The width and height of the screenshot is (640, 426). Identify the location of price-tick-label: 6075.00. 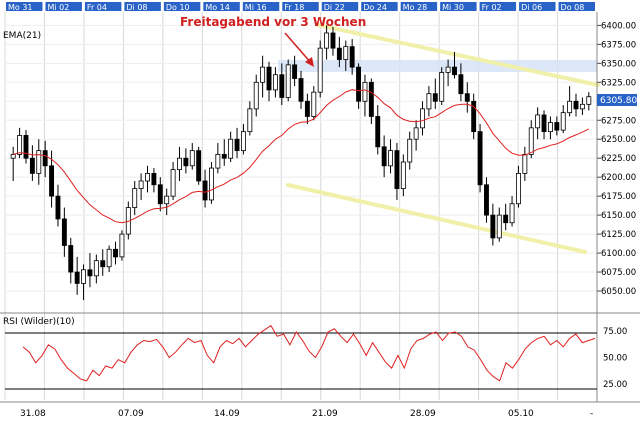
(618, 273).